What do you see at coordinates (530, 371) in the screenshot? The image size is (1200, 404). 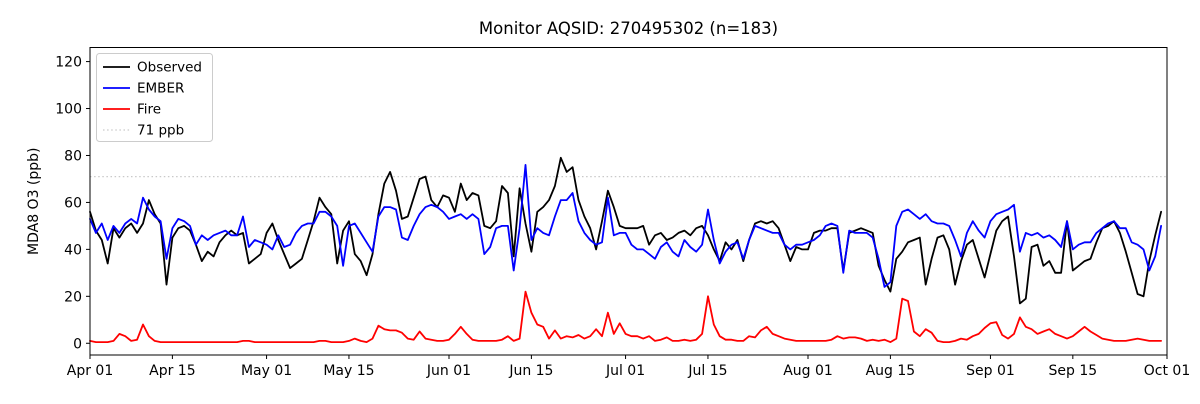 I see `x-axis-tick-label: Jun 15` at bounding box center [530, 371].